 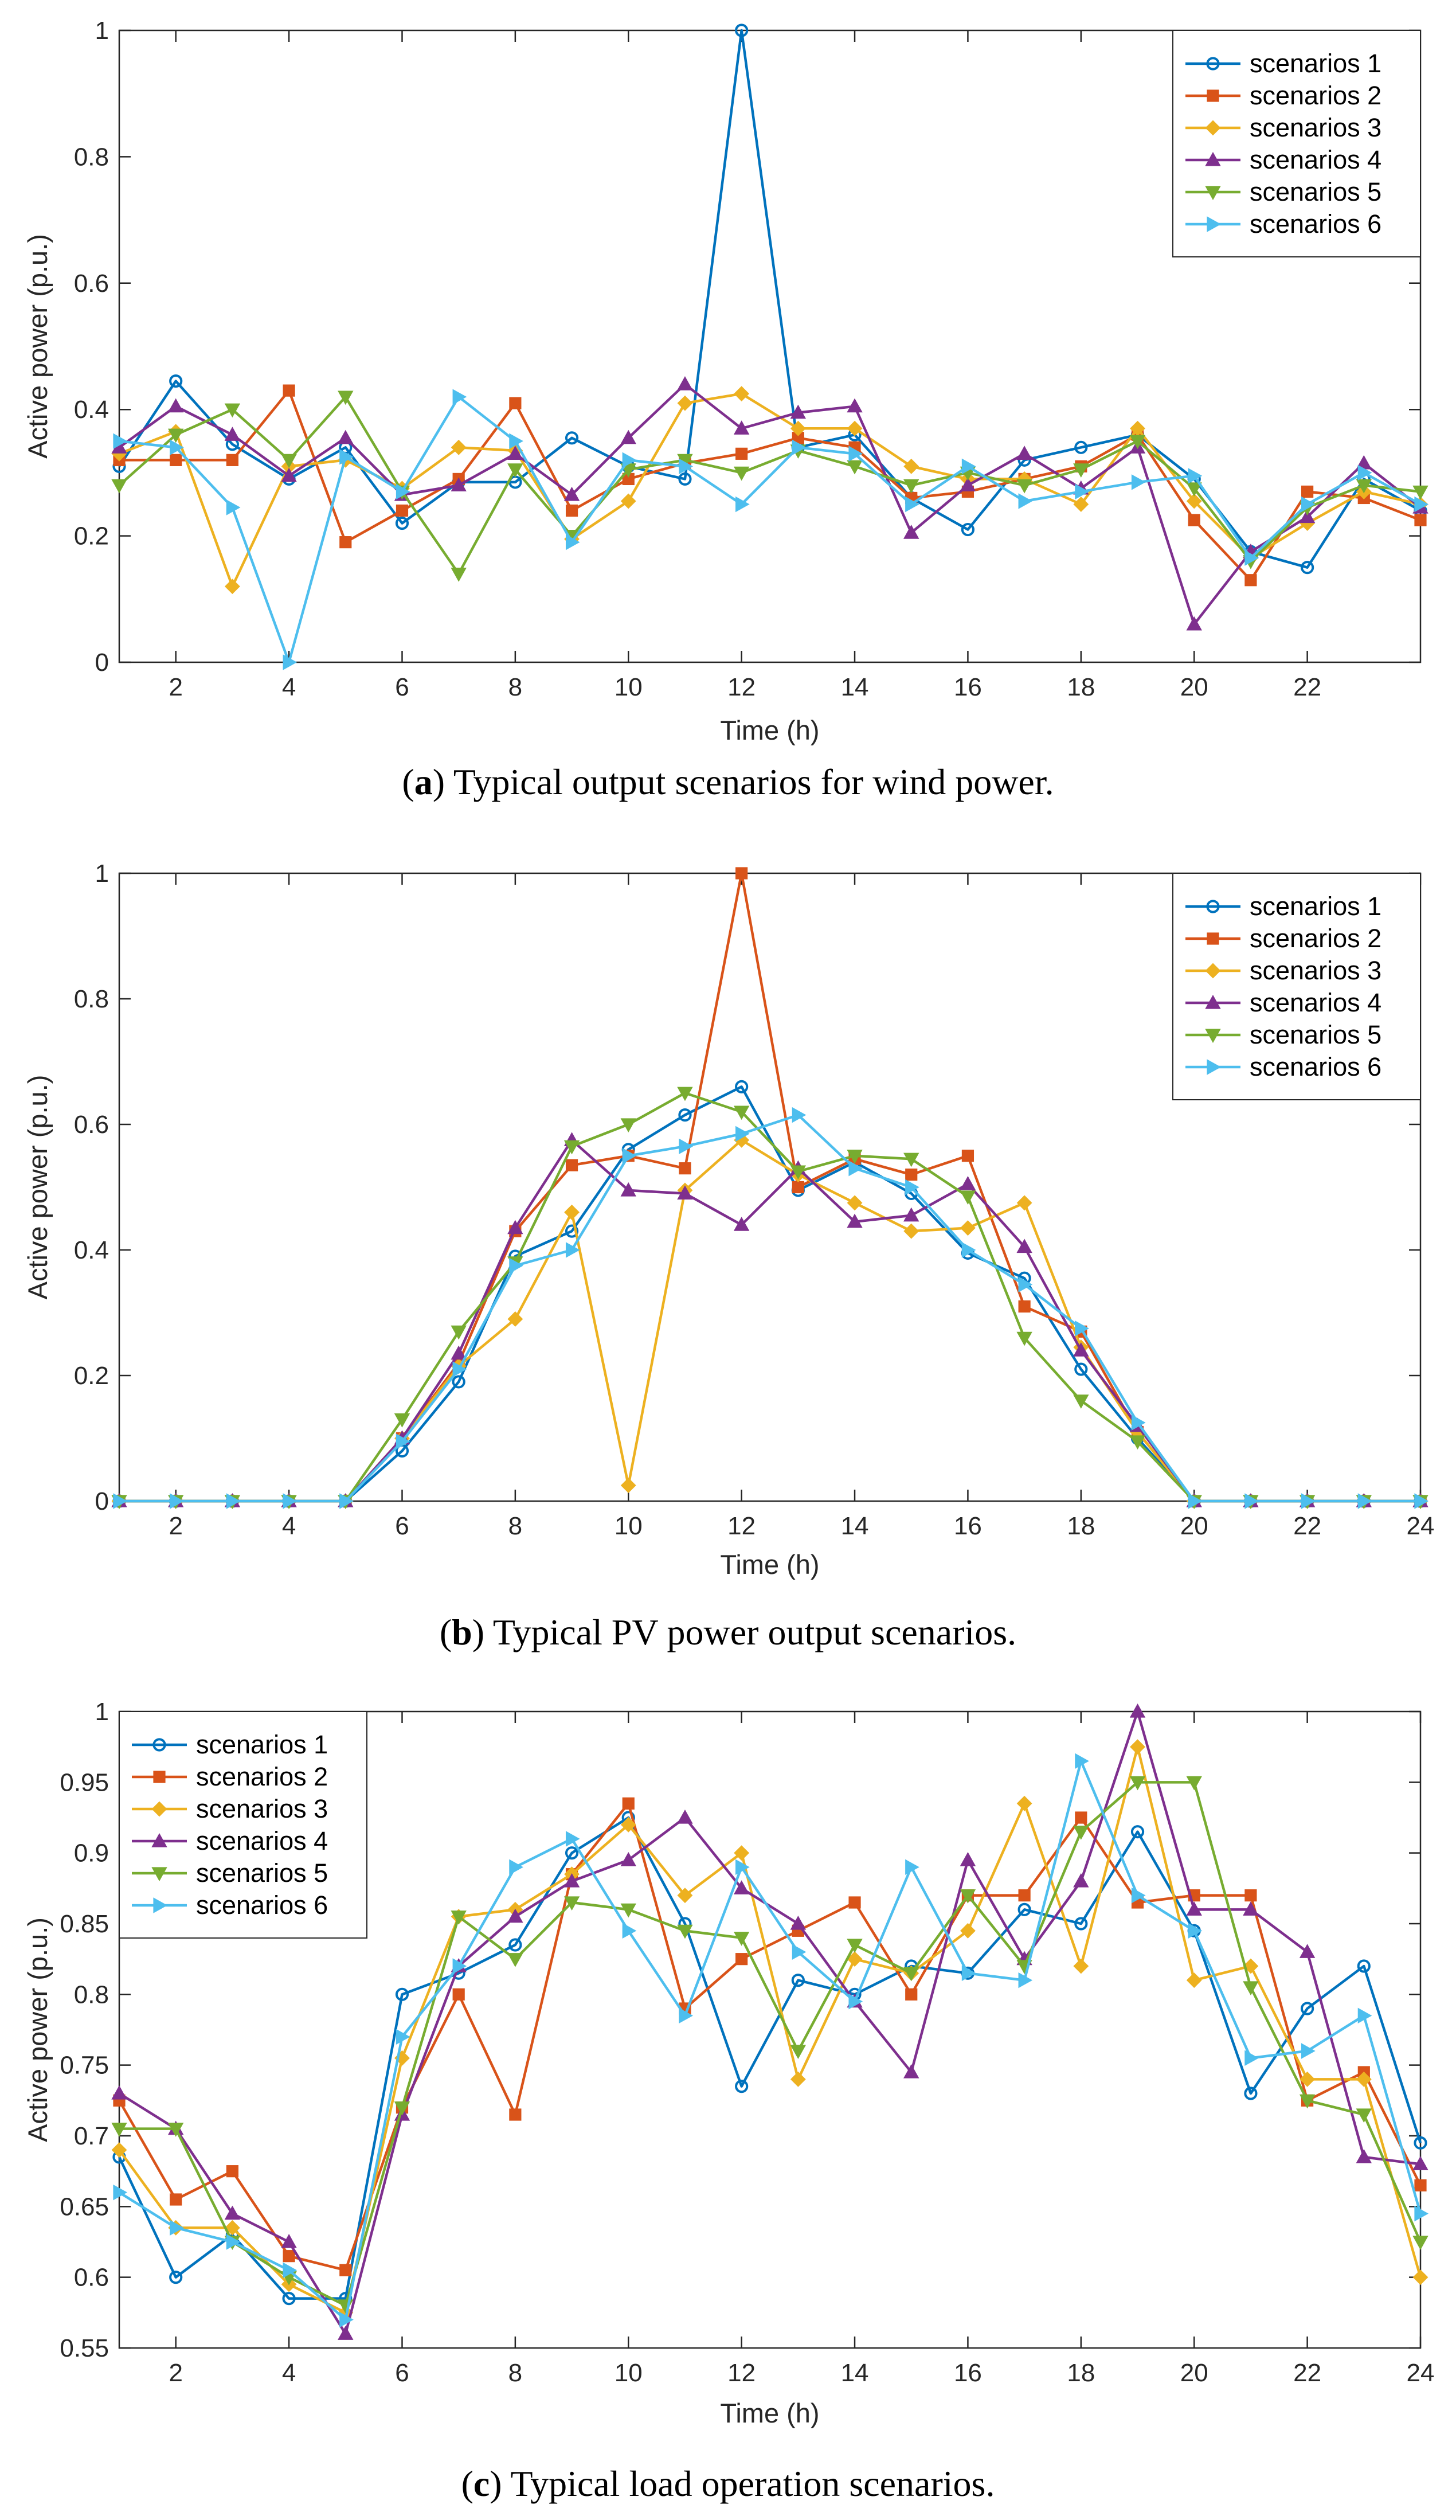 What do you see at coordinates (262, 1905) in the screenshot?
I see `legend-label: scenarios 6` at bounding box center [262, 1905].